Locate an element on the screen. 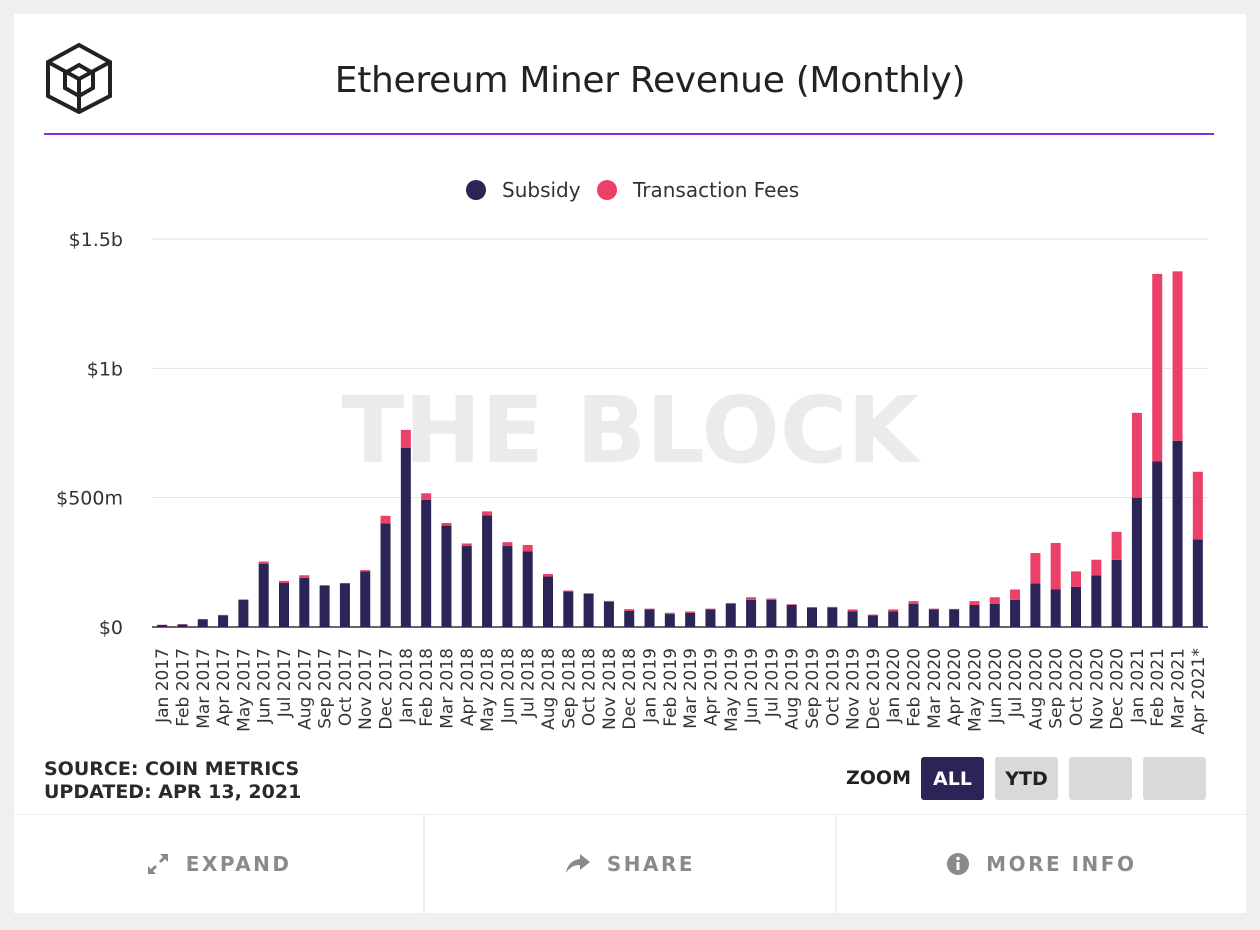 The width and height of the screenshot is (1260, 930). x-tick-label: Mar 2018 is located at coordinates (447, 688).